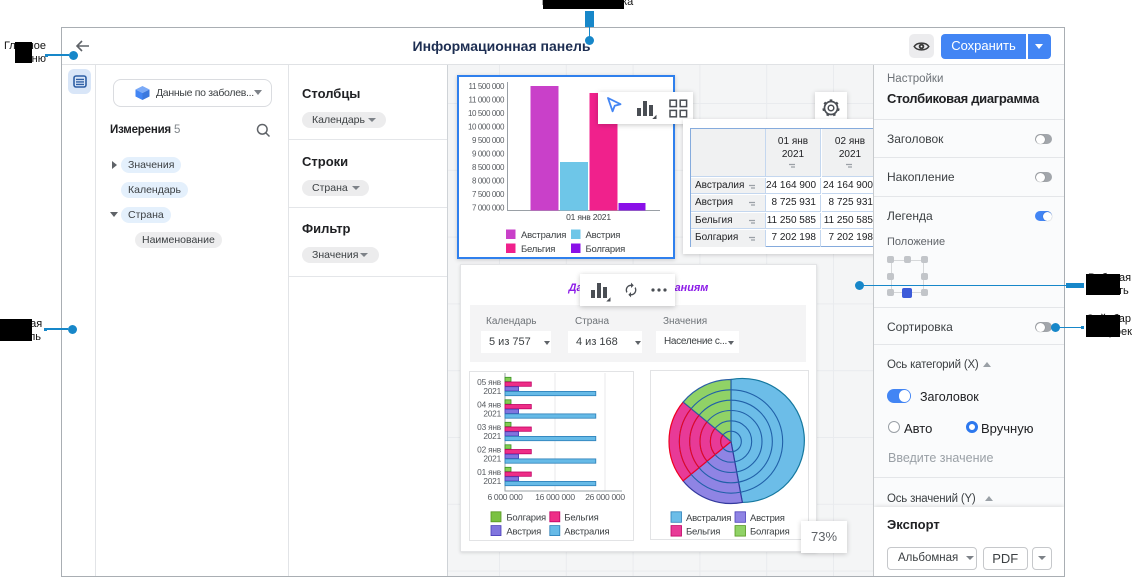 The width and height of the screenshot is (1133, 580). Describe the element at coordinates (488, 208) in the screenshot. I see `svg-text: 7 000 000` at that location.